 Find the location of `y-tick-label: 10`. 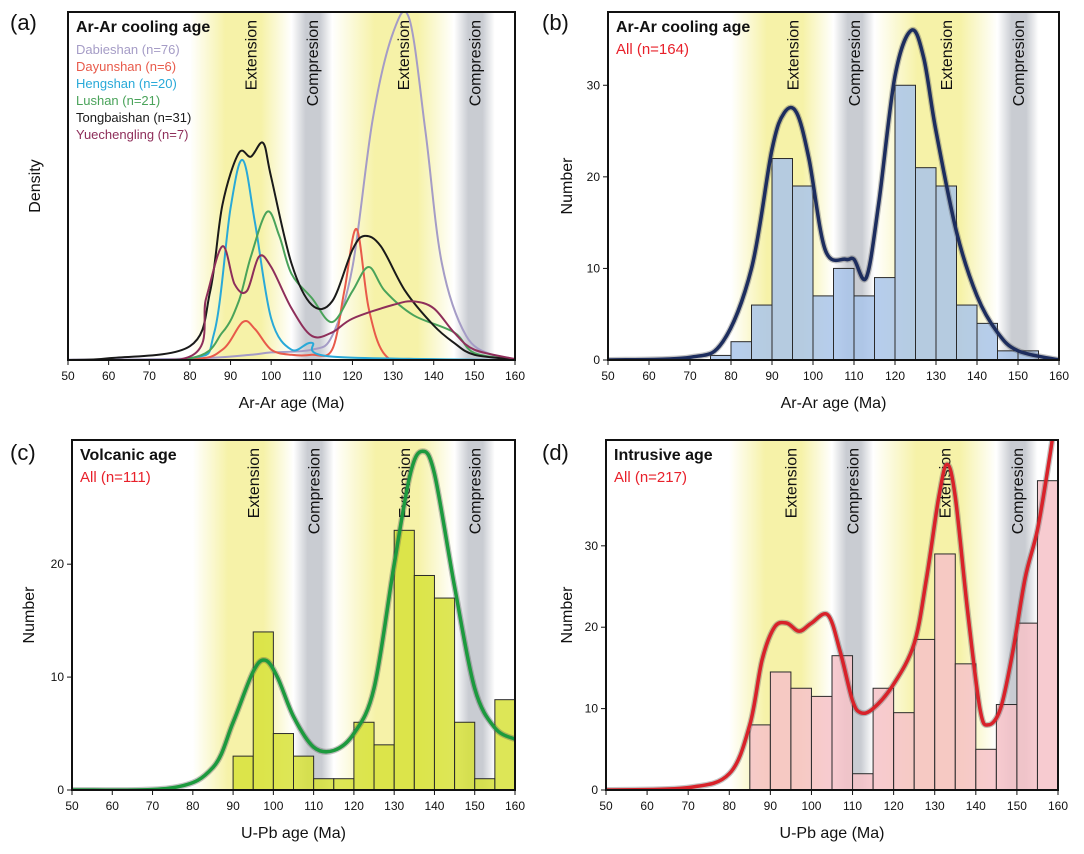

y-tick-label: 10 is located at coordinates (594, 268).